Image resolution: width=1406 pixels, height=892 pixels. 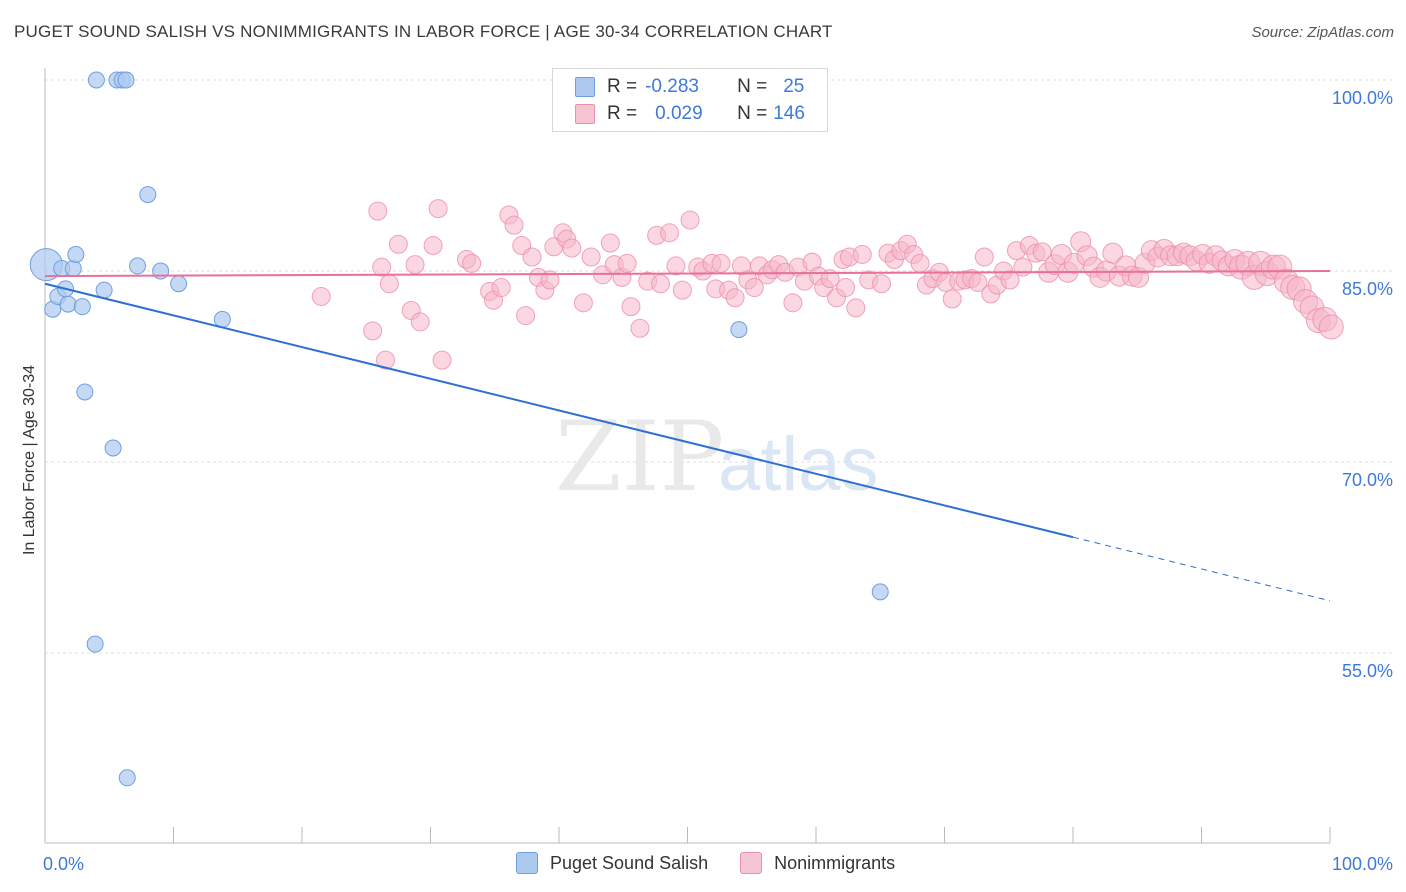 What do you see at coordinates (798, 464) in the screenshot?
I see `watermark-atlas: atlas` at bounding box center [798, 464].